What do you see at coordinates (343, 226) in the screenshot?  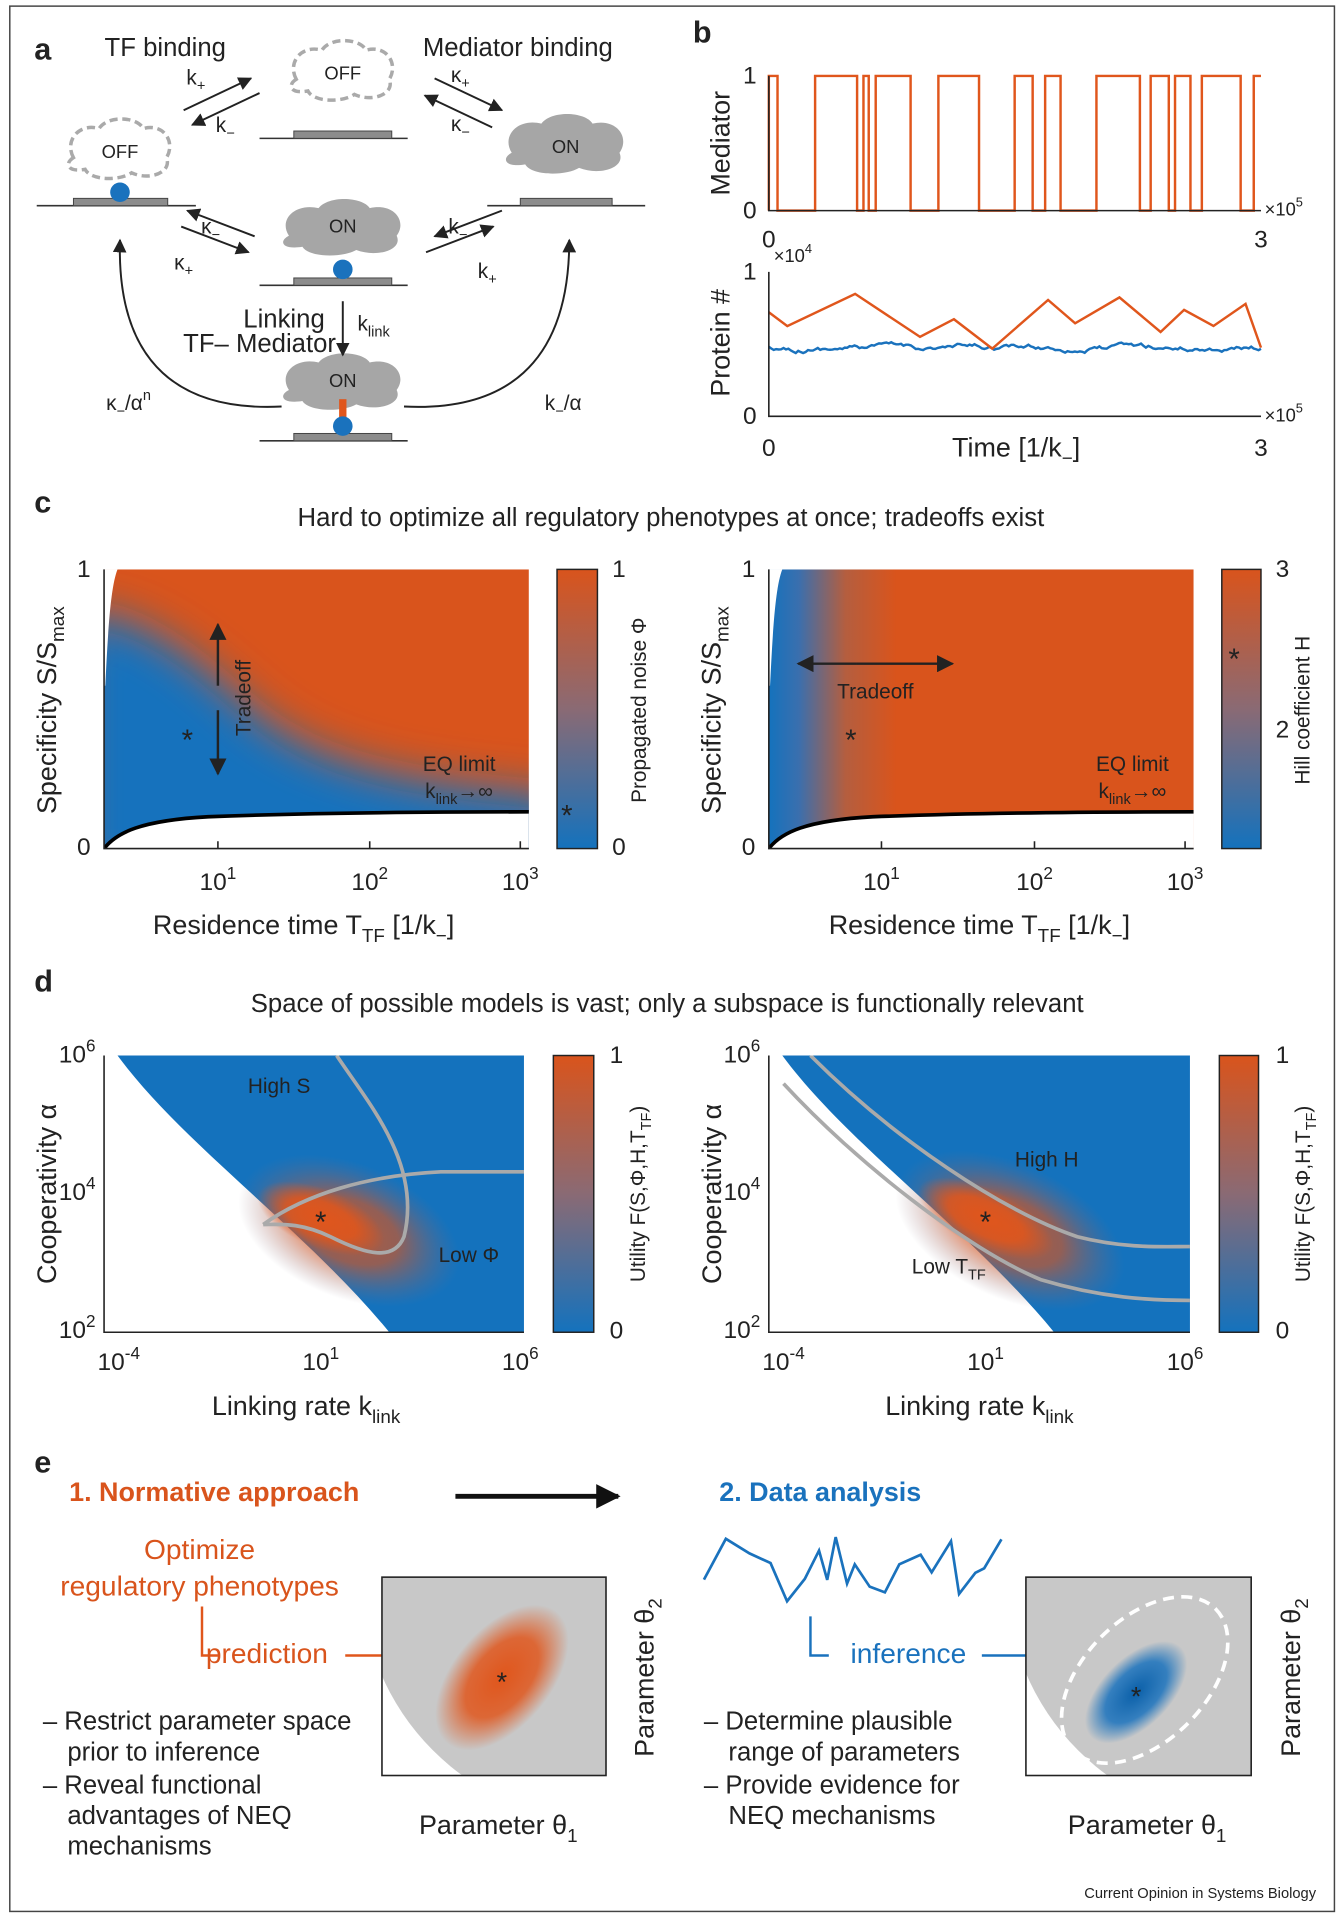 I see `state-label: ON` at bounding box center [343, 226].